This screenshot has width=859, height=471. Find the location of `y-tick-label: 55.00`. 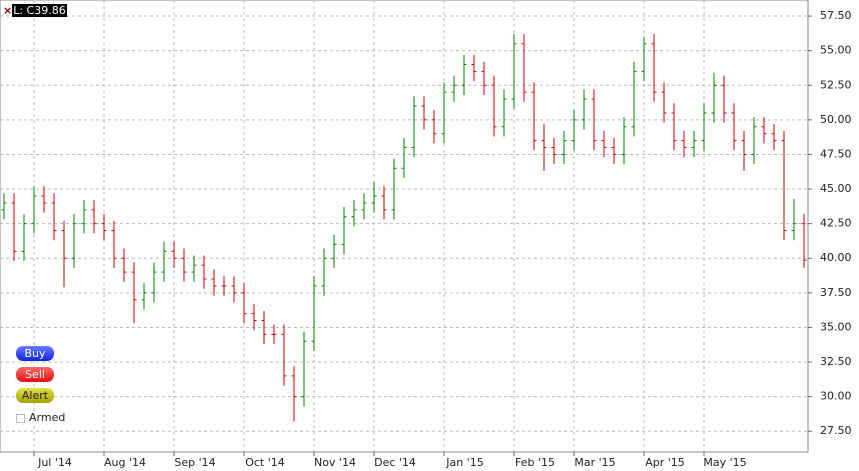

y-tick-label: 55.00 is located at coordinates (836, 50).